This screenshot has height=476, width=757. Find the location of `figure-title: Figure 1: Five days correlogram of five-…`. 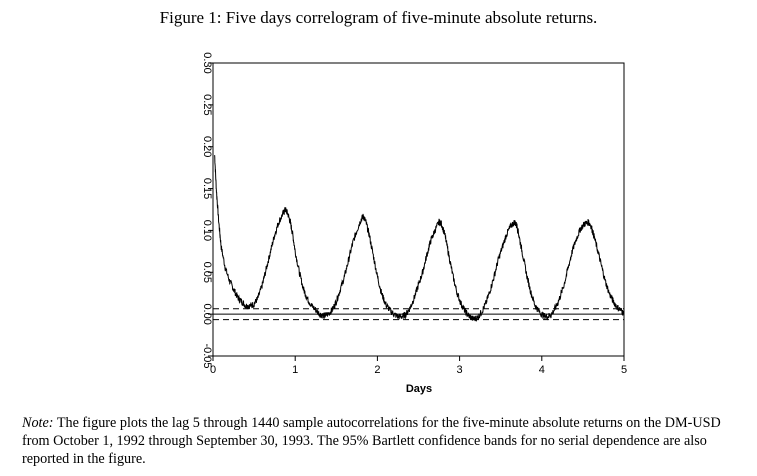

figure-title: Figure 1: Five days correlogram of five-… is located at coordinates (378, 17).